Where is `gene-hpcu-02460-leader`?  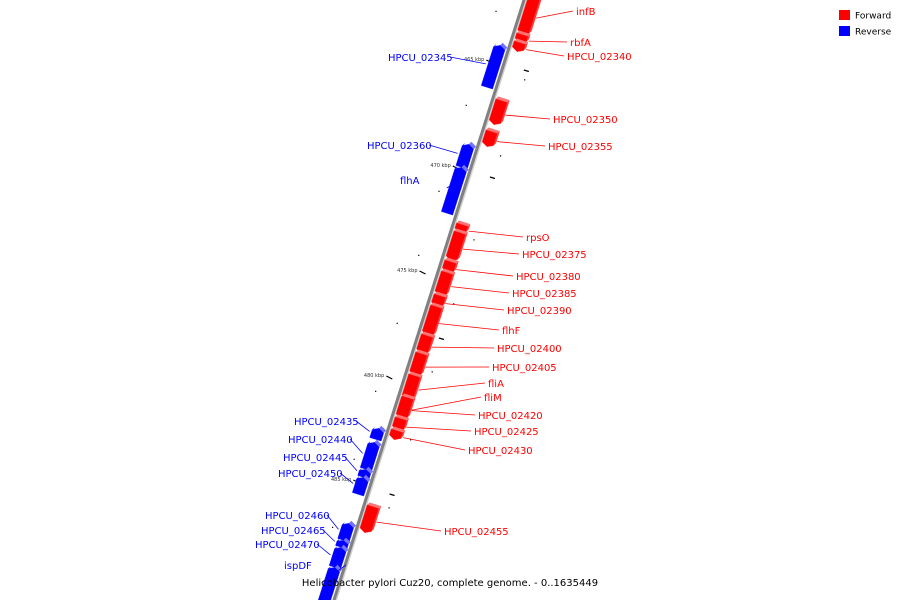 gene-hpcu-02460-leader is located at coordinates (332, 522).